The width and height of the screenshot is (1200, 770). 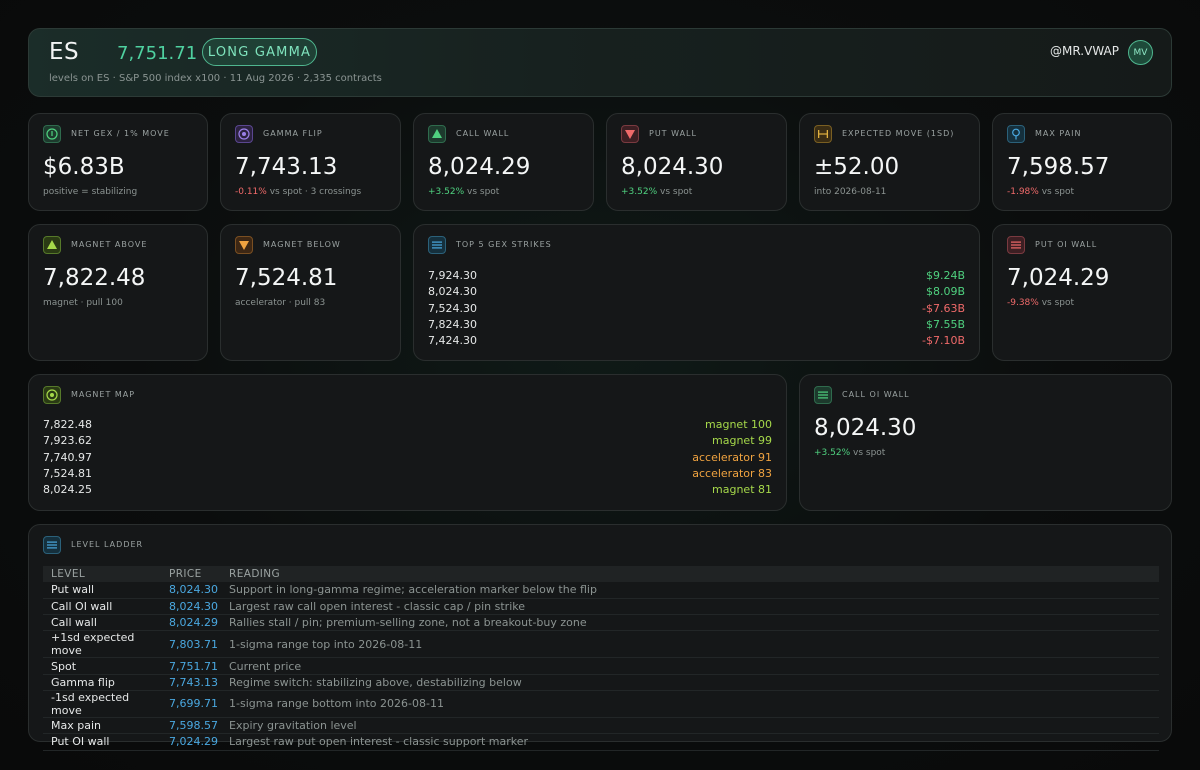 I want to click on call-wall-sub: +3.52% vs spot, so click(x=463, y=192).